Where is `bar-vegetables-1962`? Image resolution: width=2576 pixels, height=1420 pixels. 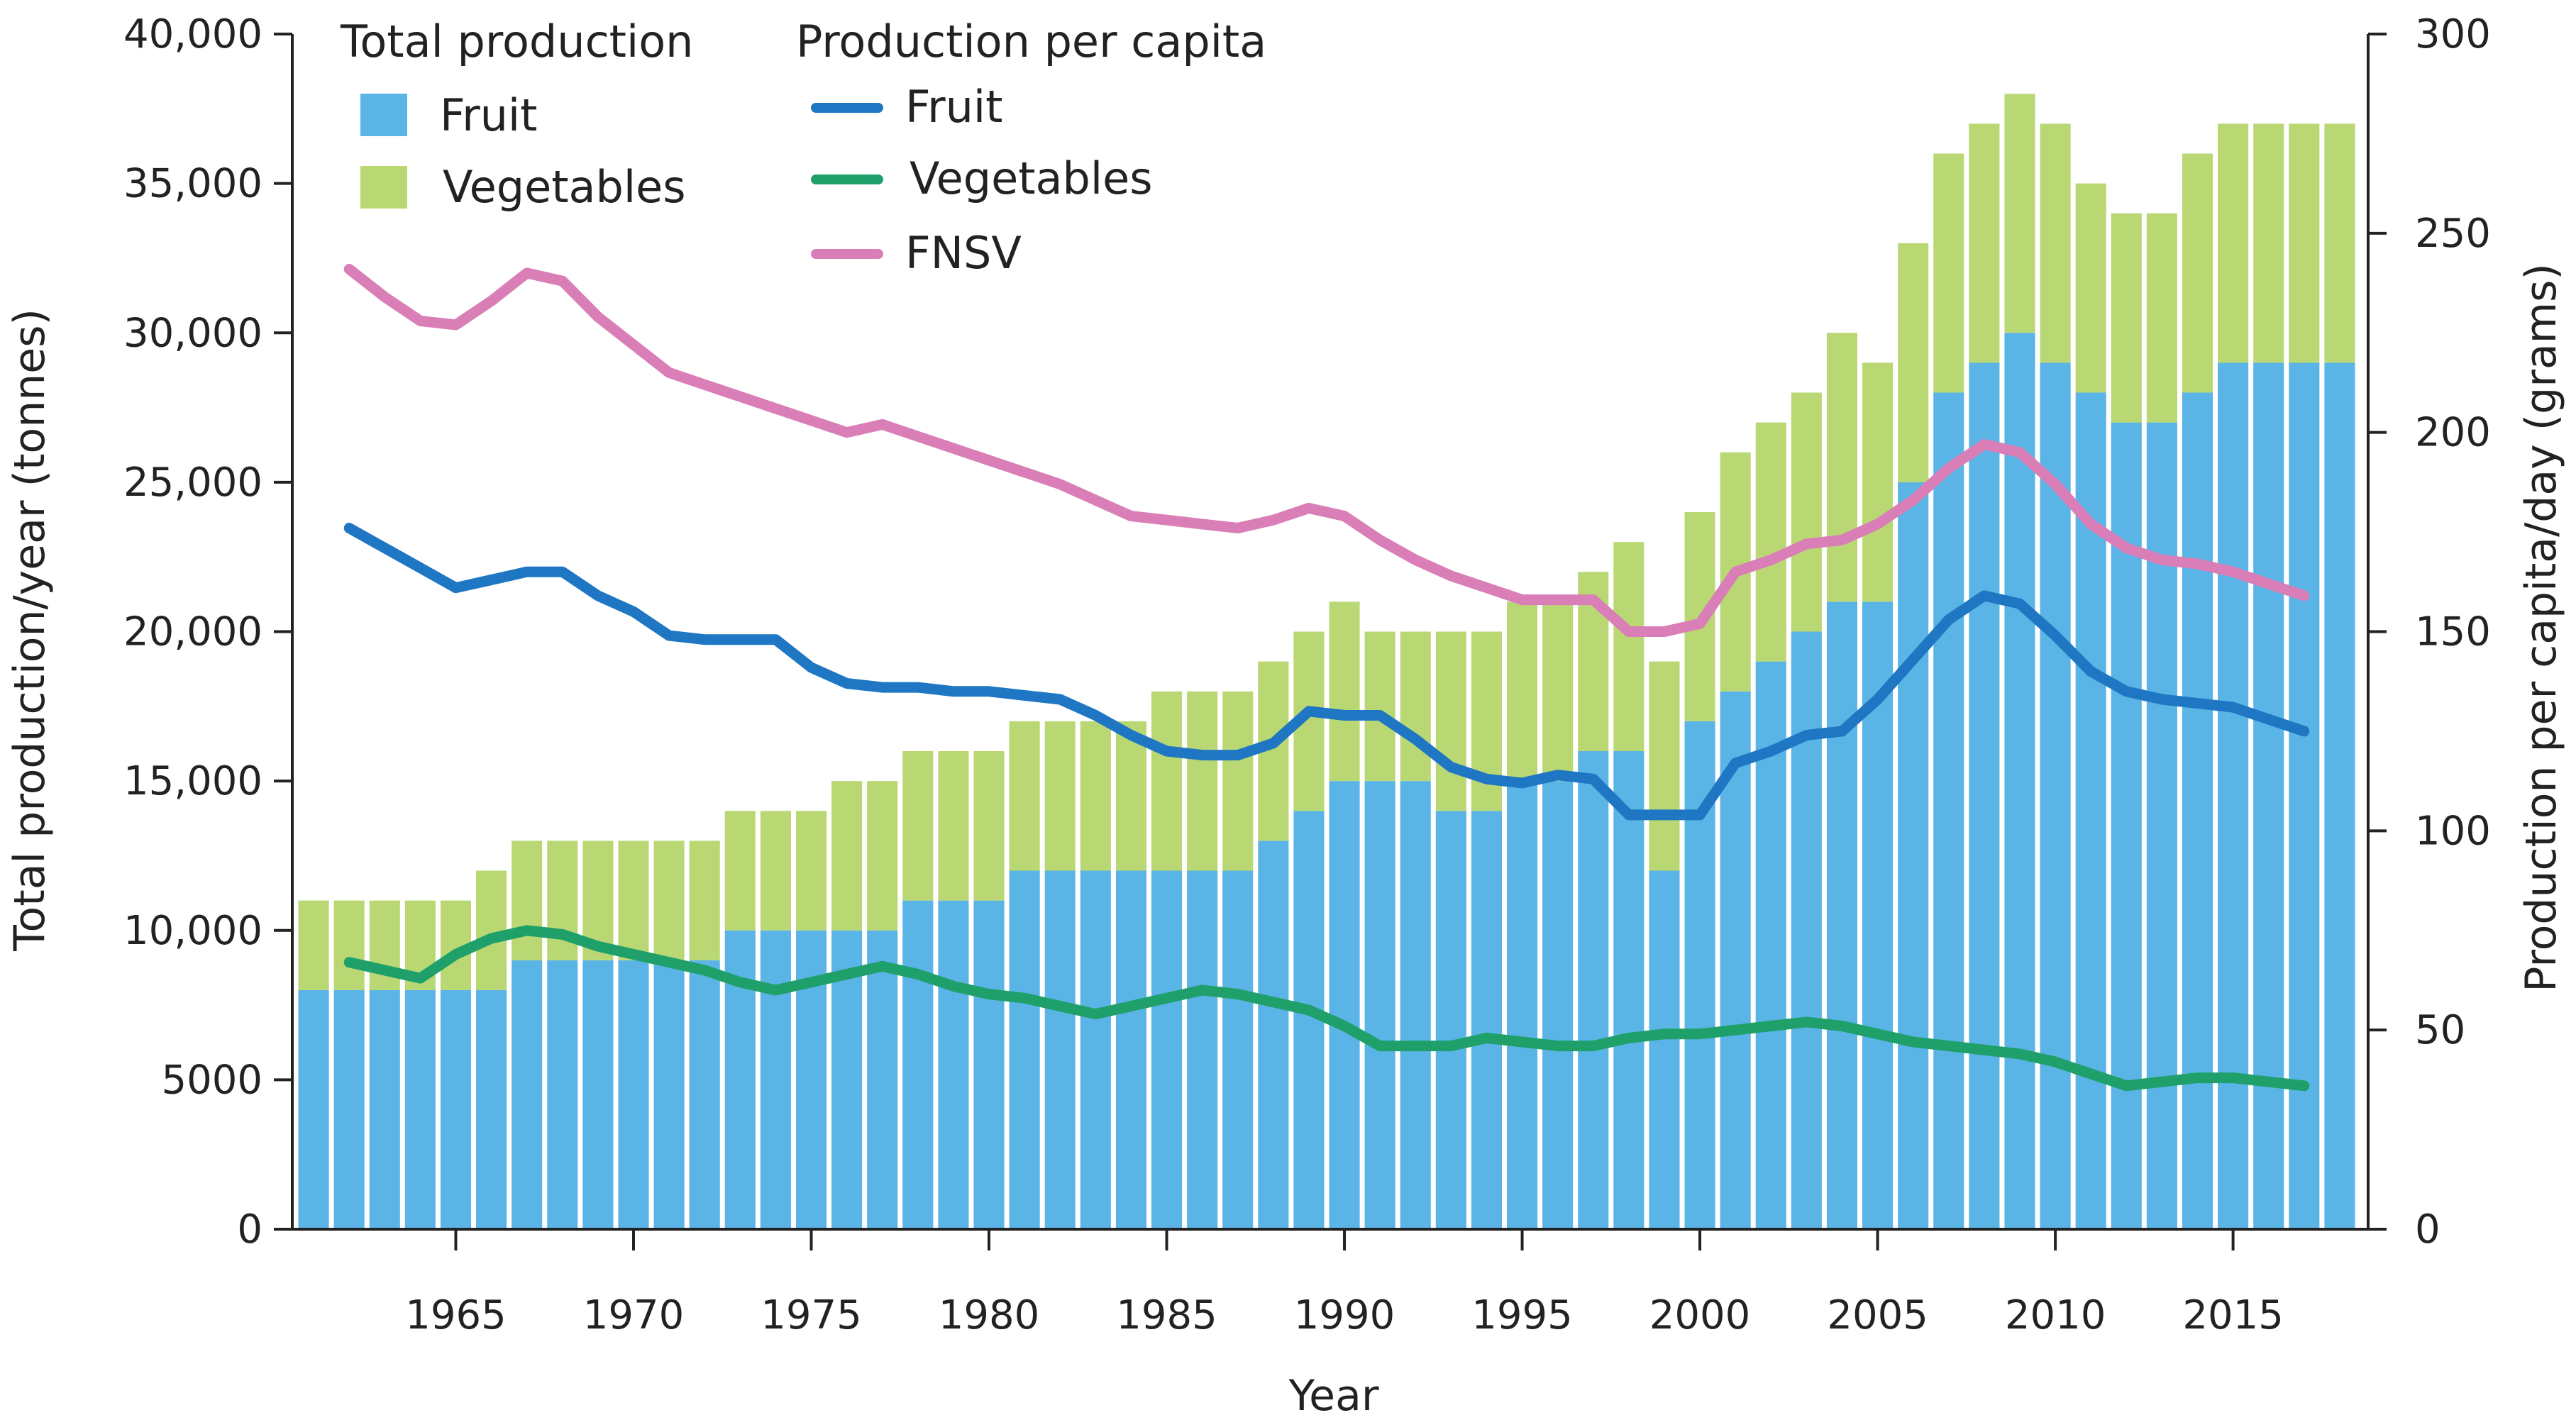 bar-vegetables-1962 is located at coordinates (349, 945).